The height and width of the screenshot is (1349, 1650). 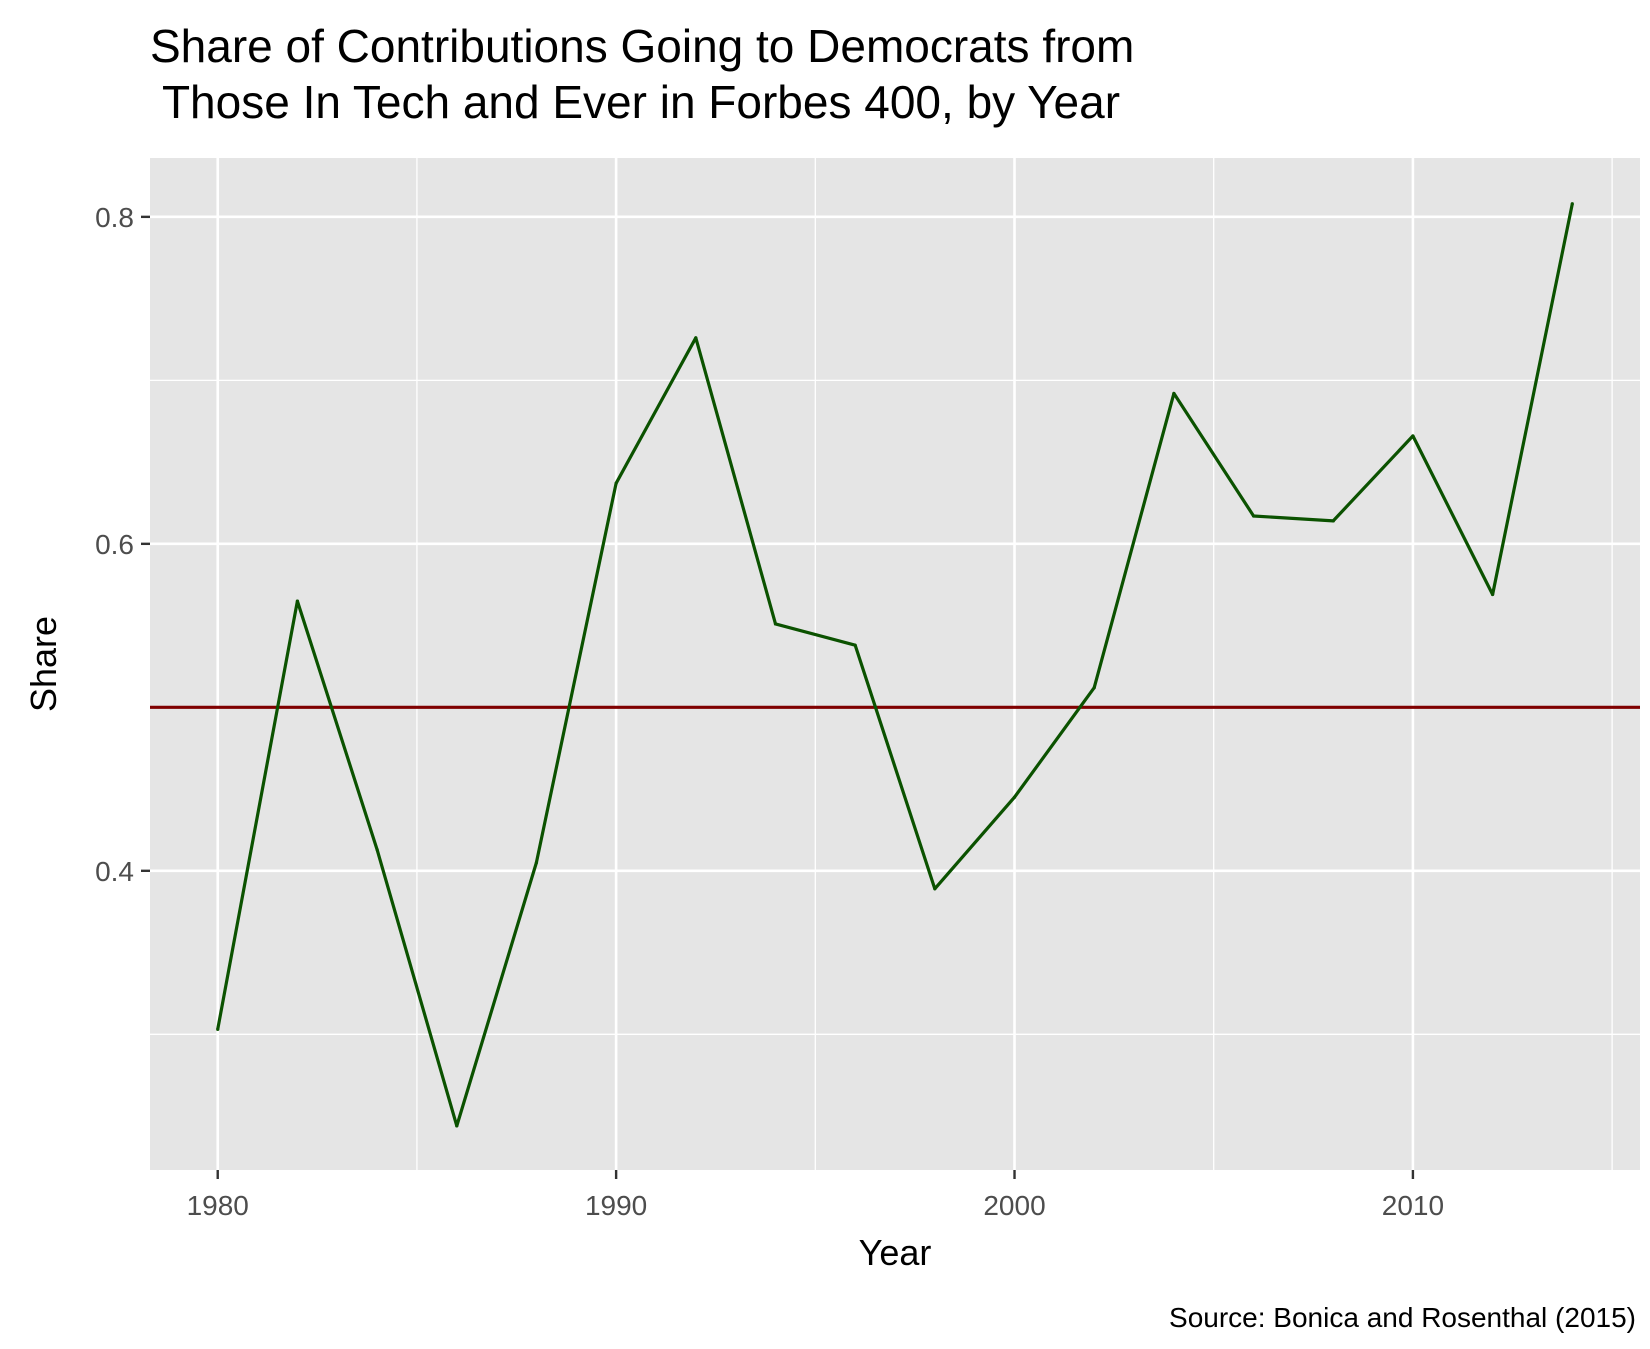 I want to click on x-tick-label: 2000, so click(x=1014, y=1205).